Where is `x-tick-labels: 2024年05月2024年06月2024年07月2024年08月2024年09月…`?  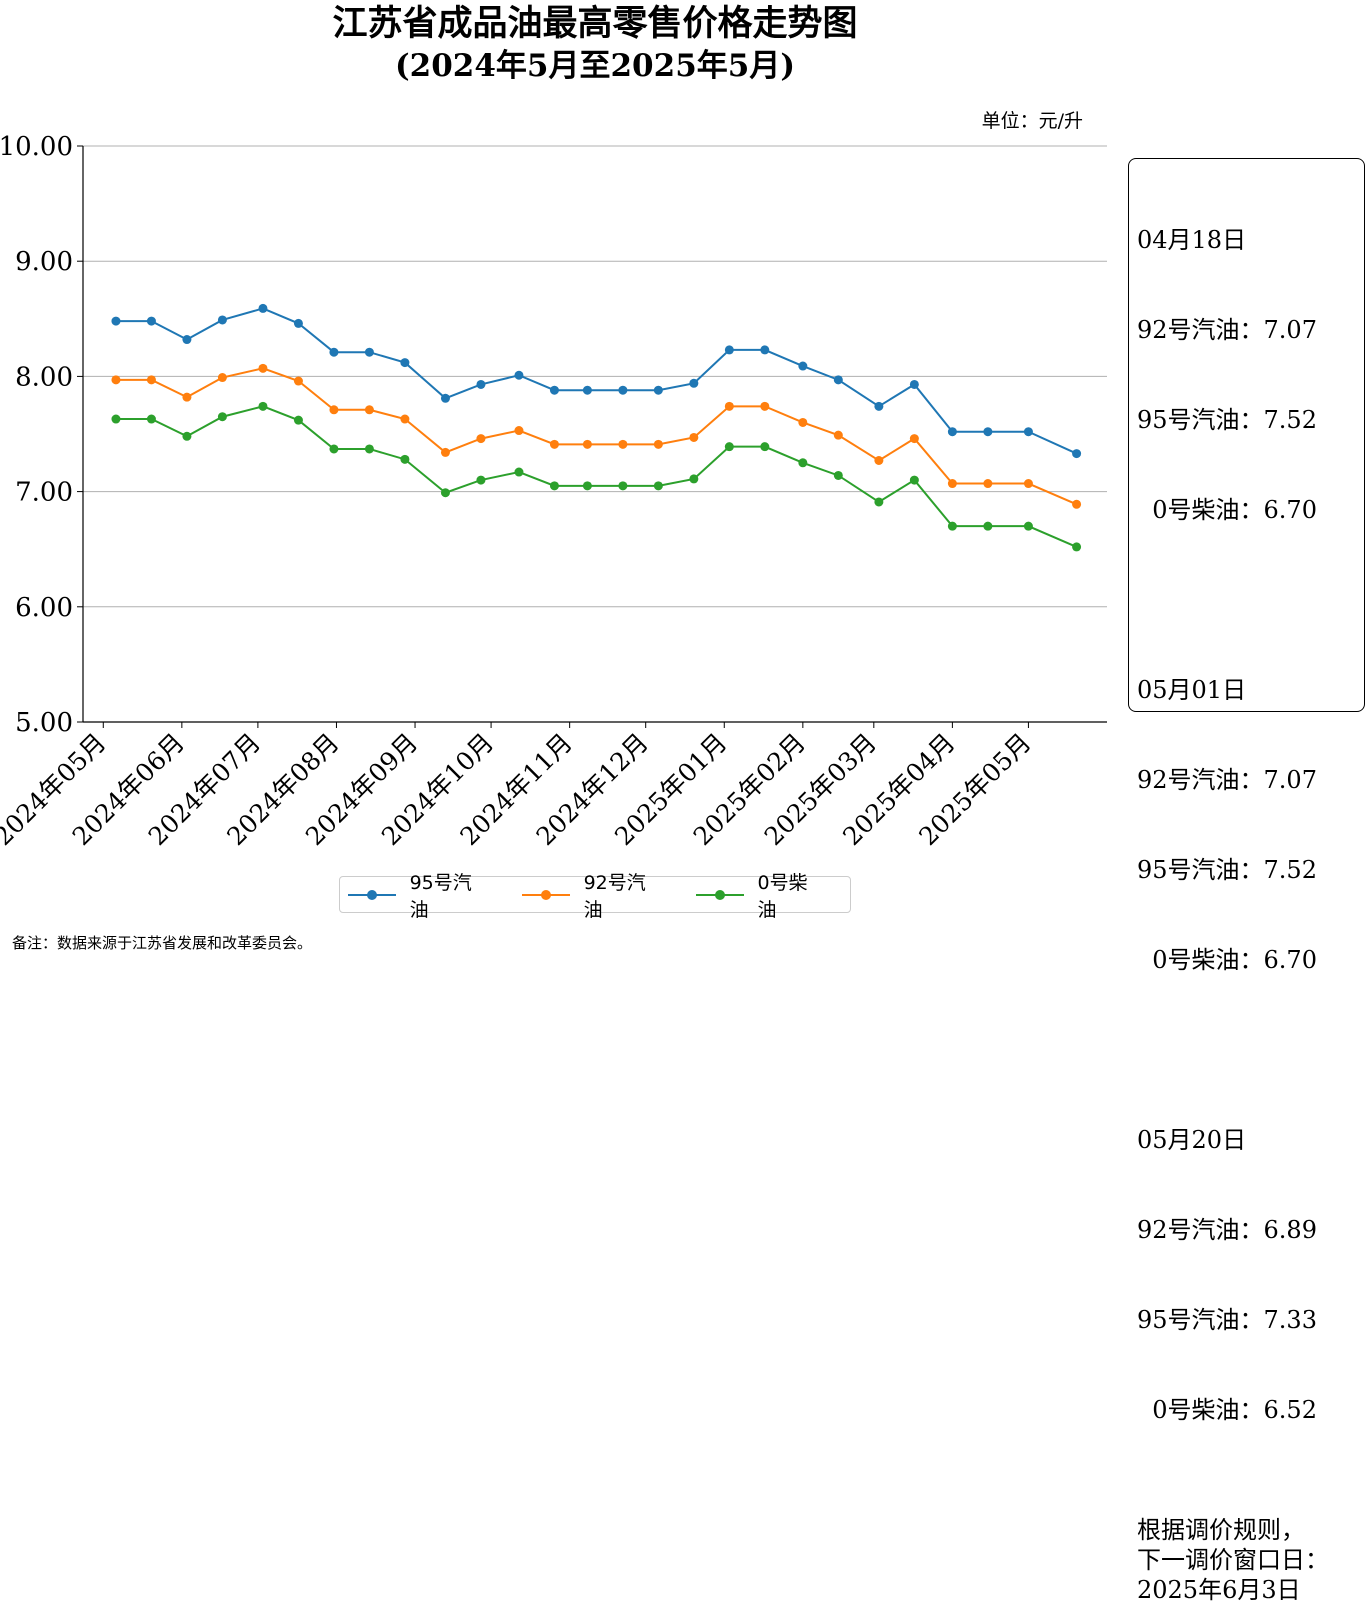
x-tick-labels: 2024年05月2024年06月2024年07月2024年08月2024年09月… is located at coordinates (518, 789).